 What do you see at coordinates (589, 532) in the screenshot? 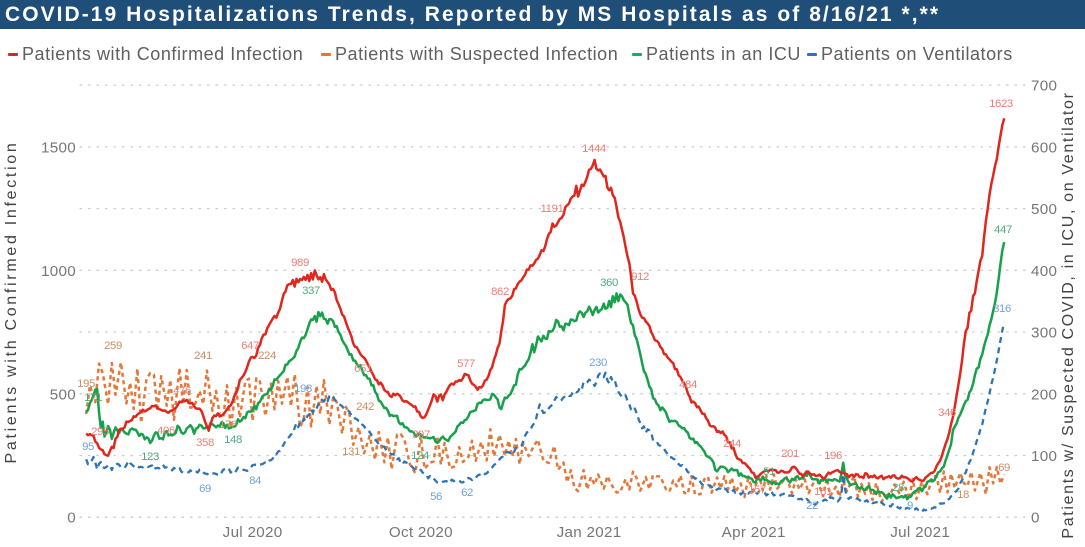
I see `svg-text: Jan 2021` at bounding box center [589, 532].